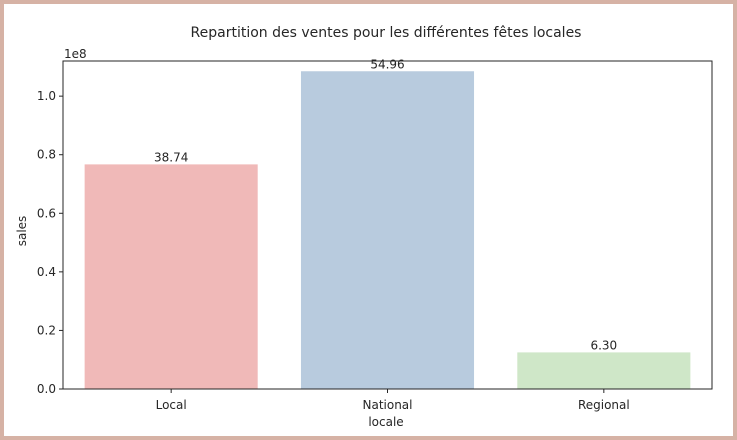 This screenshot has height=440, width=737. What do you see at coordinates (22, 231) in the screenshot?
I see `y-axis-label: sales` at bounding box center [22, 231].